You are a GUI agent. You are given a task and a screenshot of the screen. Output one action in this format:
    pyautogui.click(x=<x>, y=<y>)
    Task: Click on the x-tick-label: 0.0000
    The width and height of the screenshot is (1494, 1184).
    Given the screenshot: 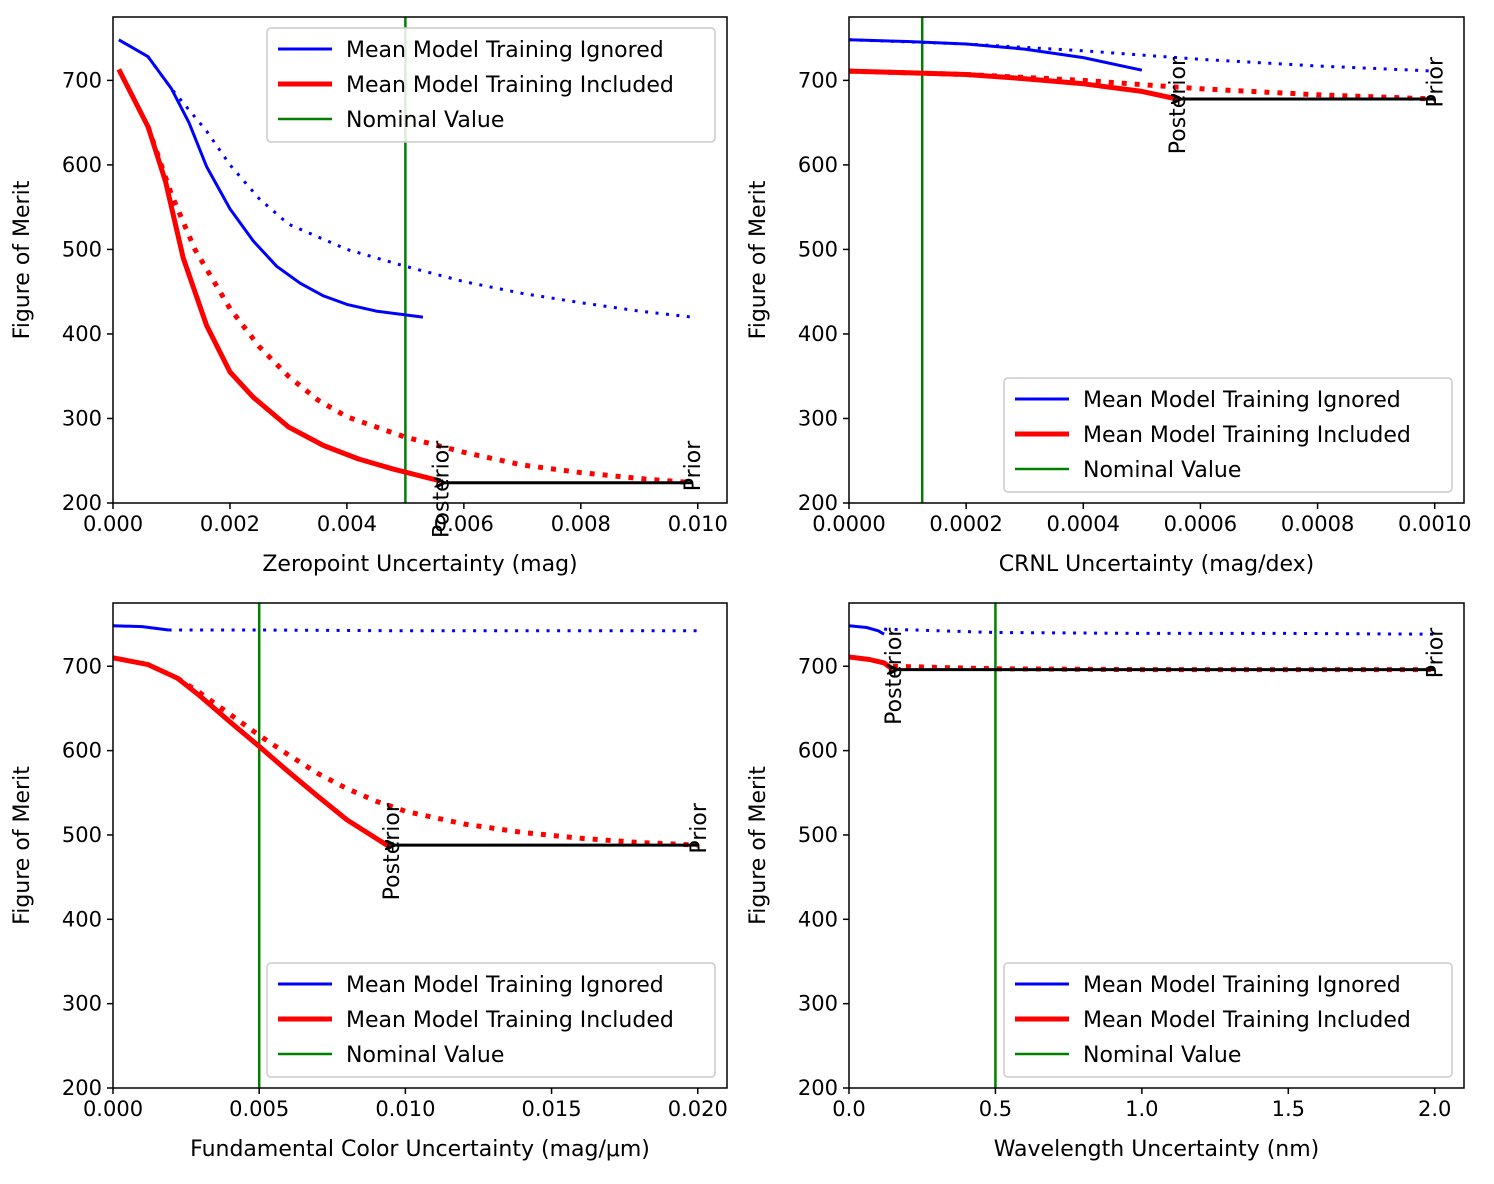 What is the action you would take?
    pyautogui.click(x=848, y=524)
    